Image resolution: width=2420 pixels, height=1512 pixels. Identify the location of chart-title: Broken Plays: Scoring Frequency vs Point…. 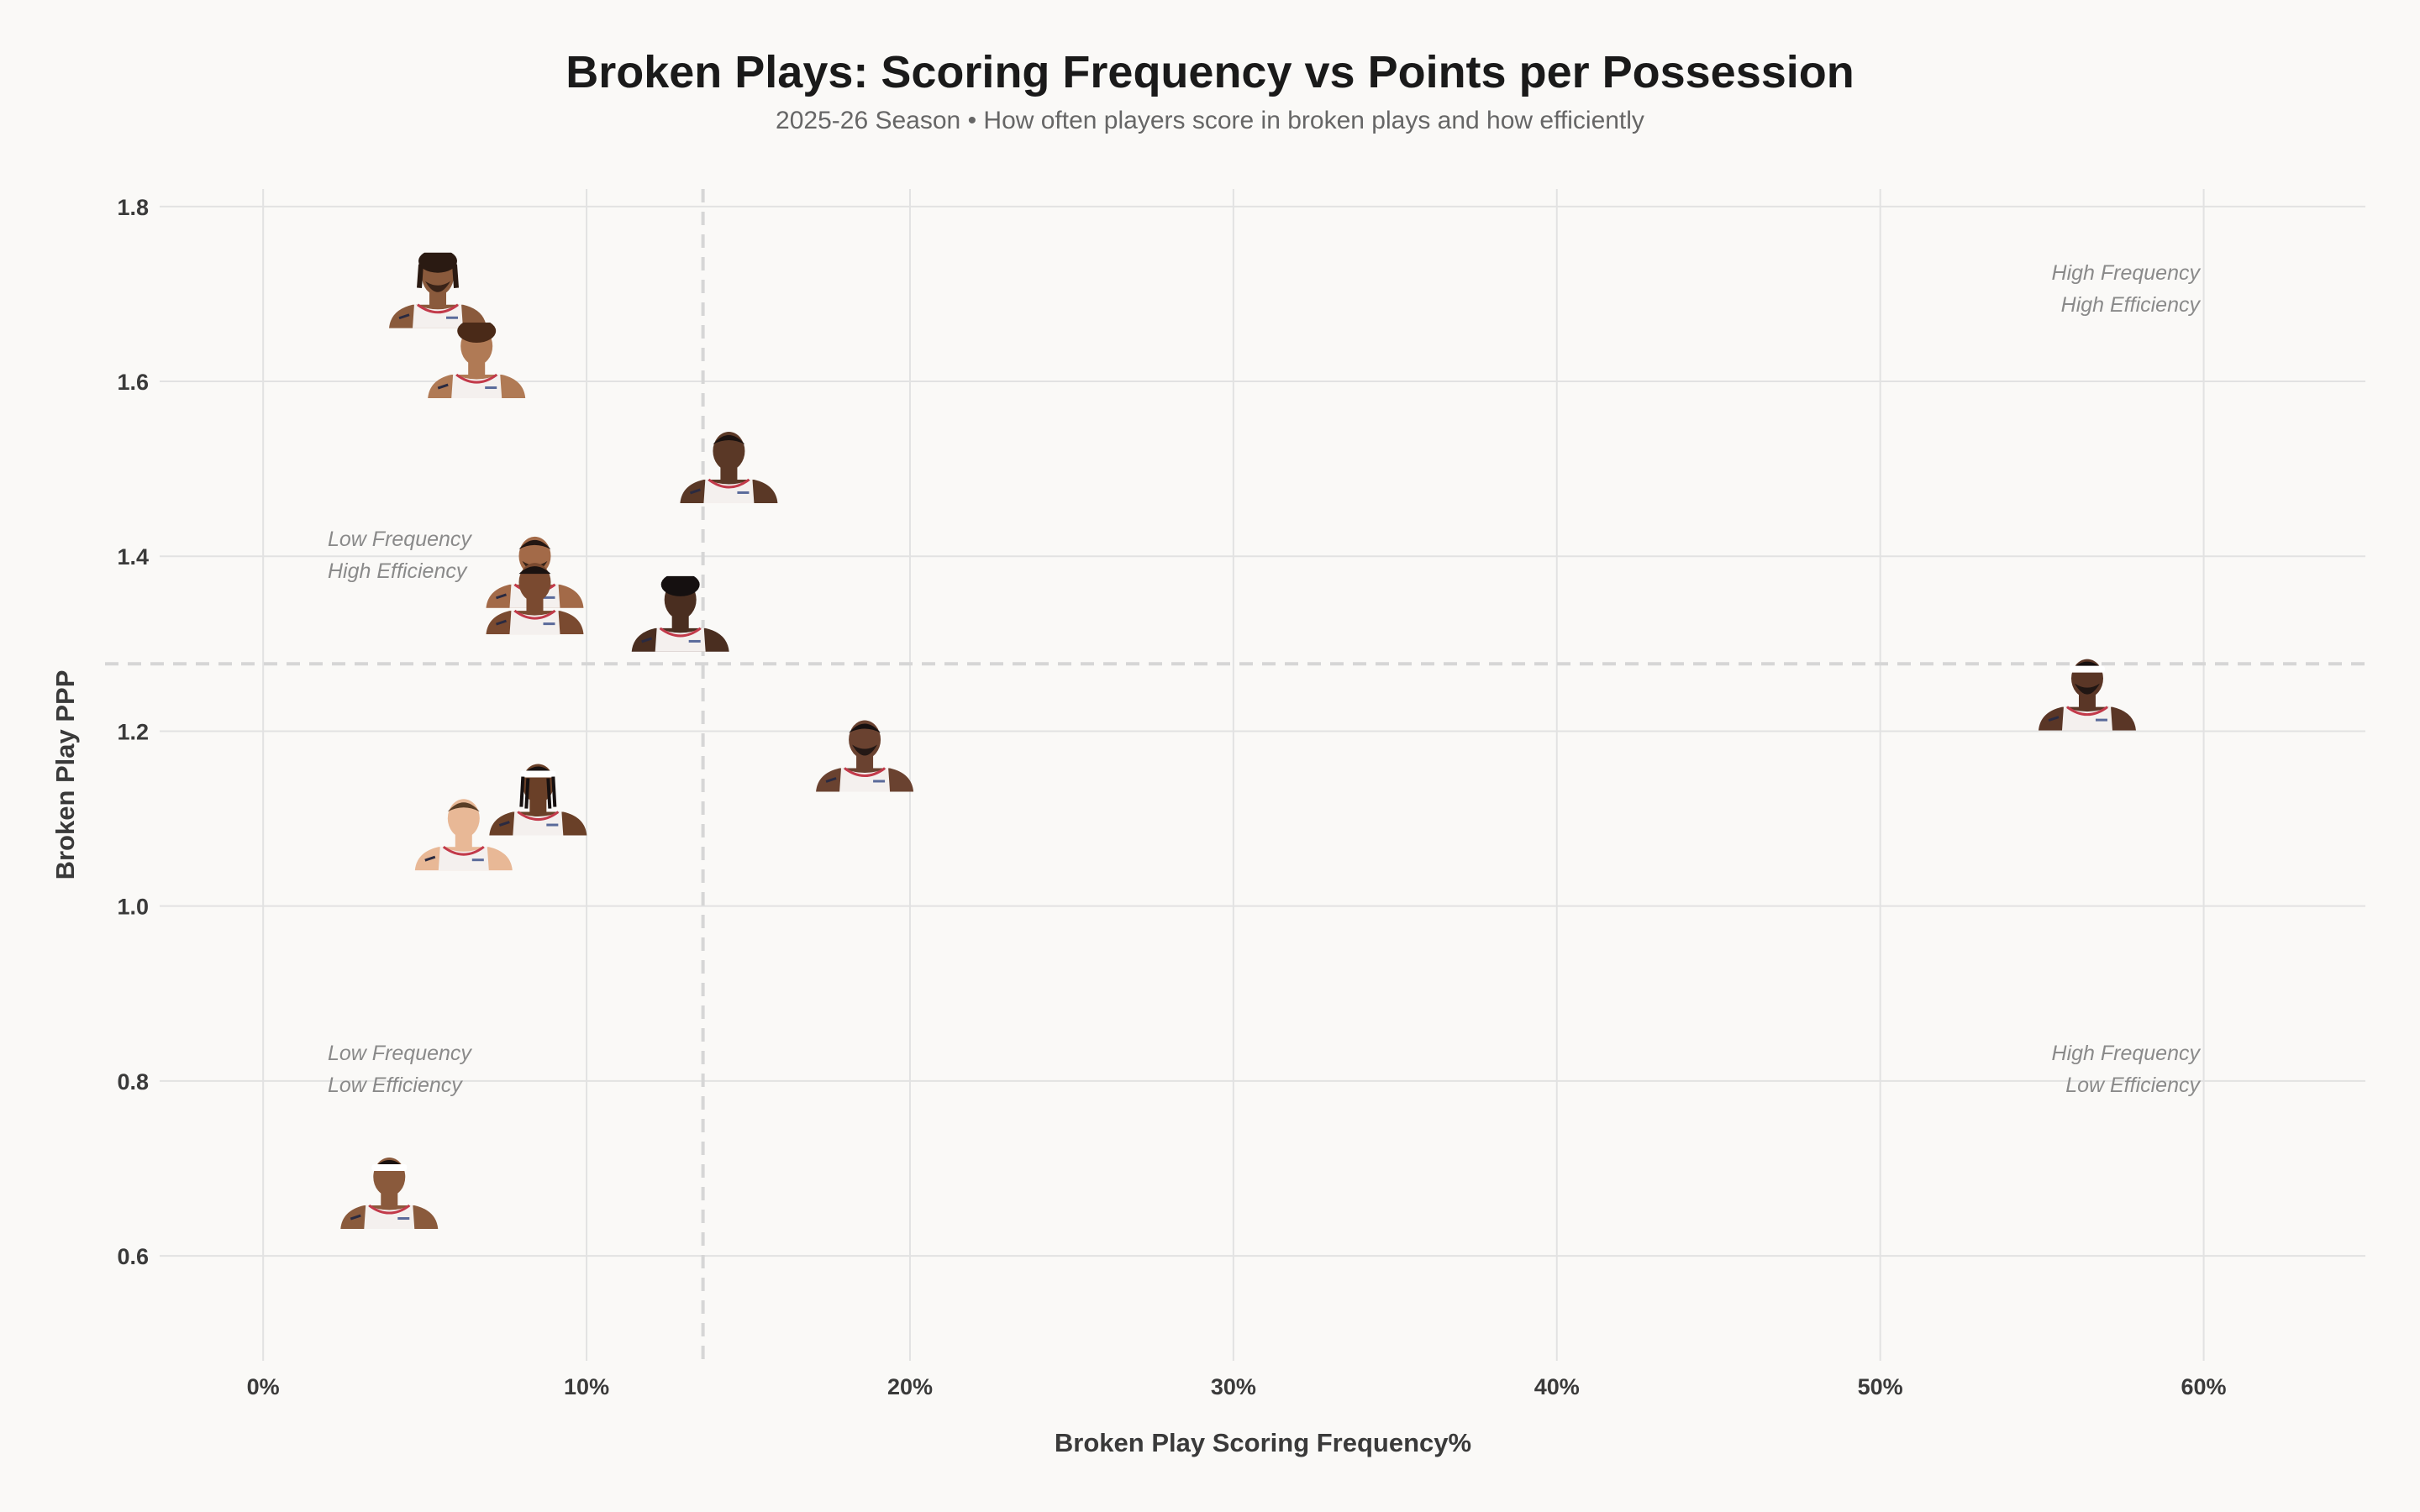
(1210, 72).